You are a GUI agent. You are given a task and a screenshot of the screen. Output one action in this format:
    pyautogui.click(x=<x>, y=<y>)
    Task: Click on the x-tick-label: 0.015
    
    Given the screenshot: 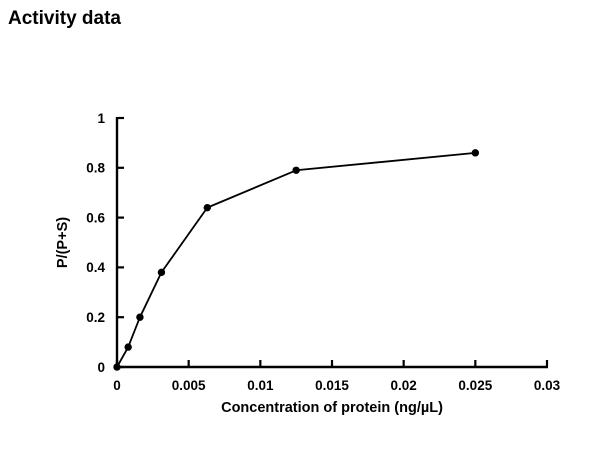 What is the action you would take?
    pyautogui.click(x=332, y=385)
    